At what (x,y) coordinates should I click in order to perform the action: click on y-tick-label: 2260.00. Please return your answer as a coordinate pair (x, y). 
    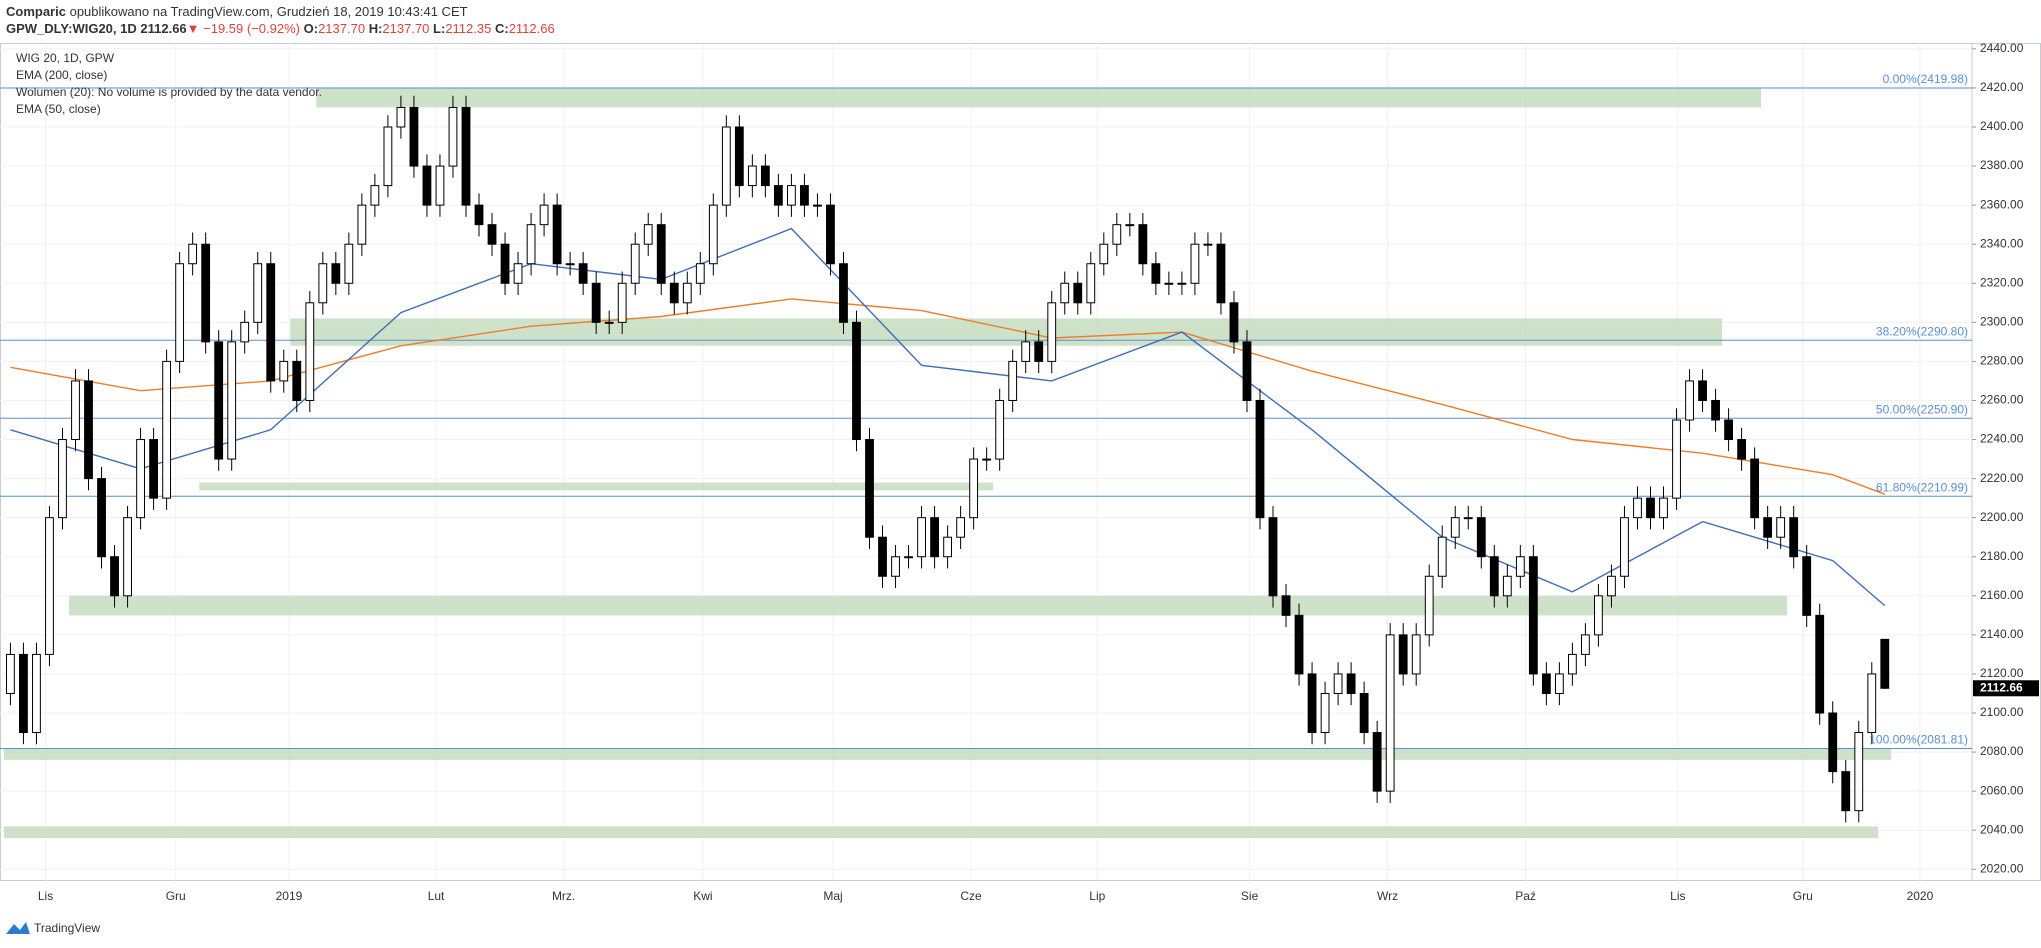
    Looking at the image, I should click on (2002, 400).